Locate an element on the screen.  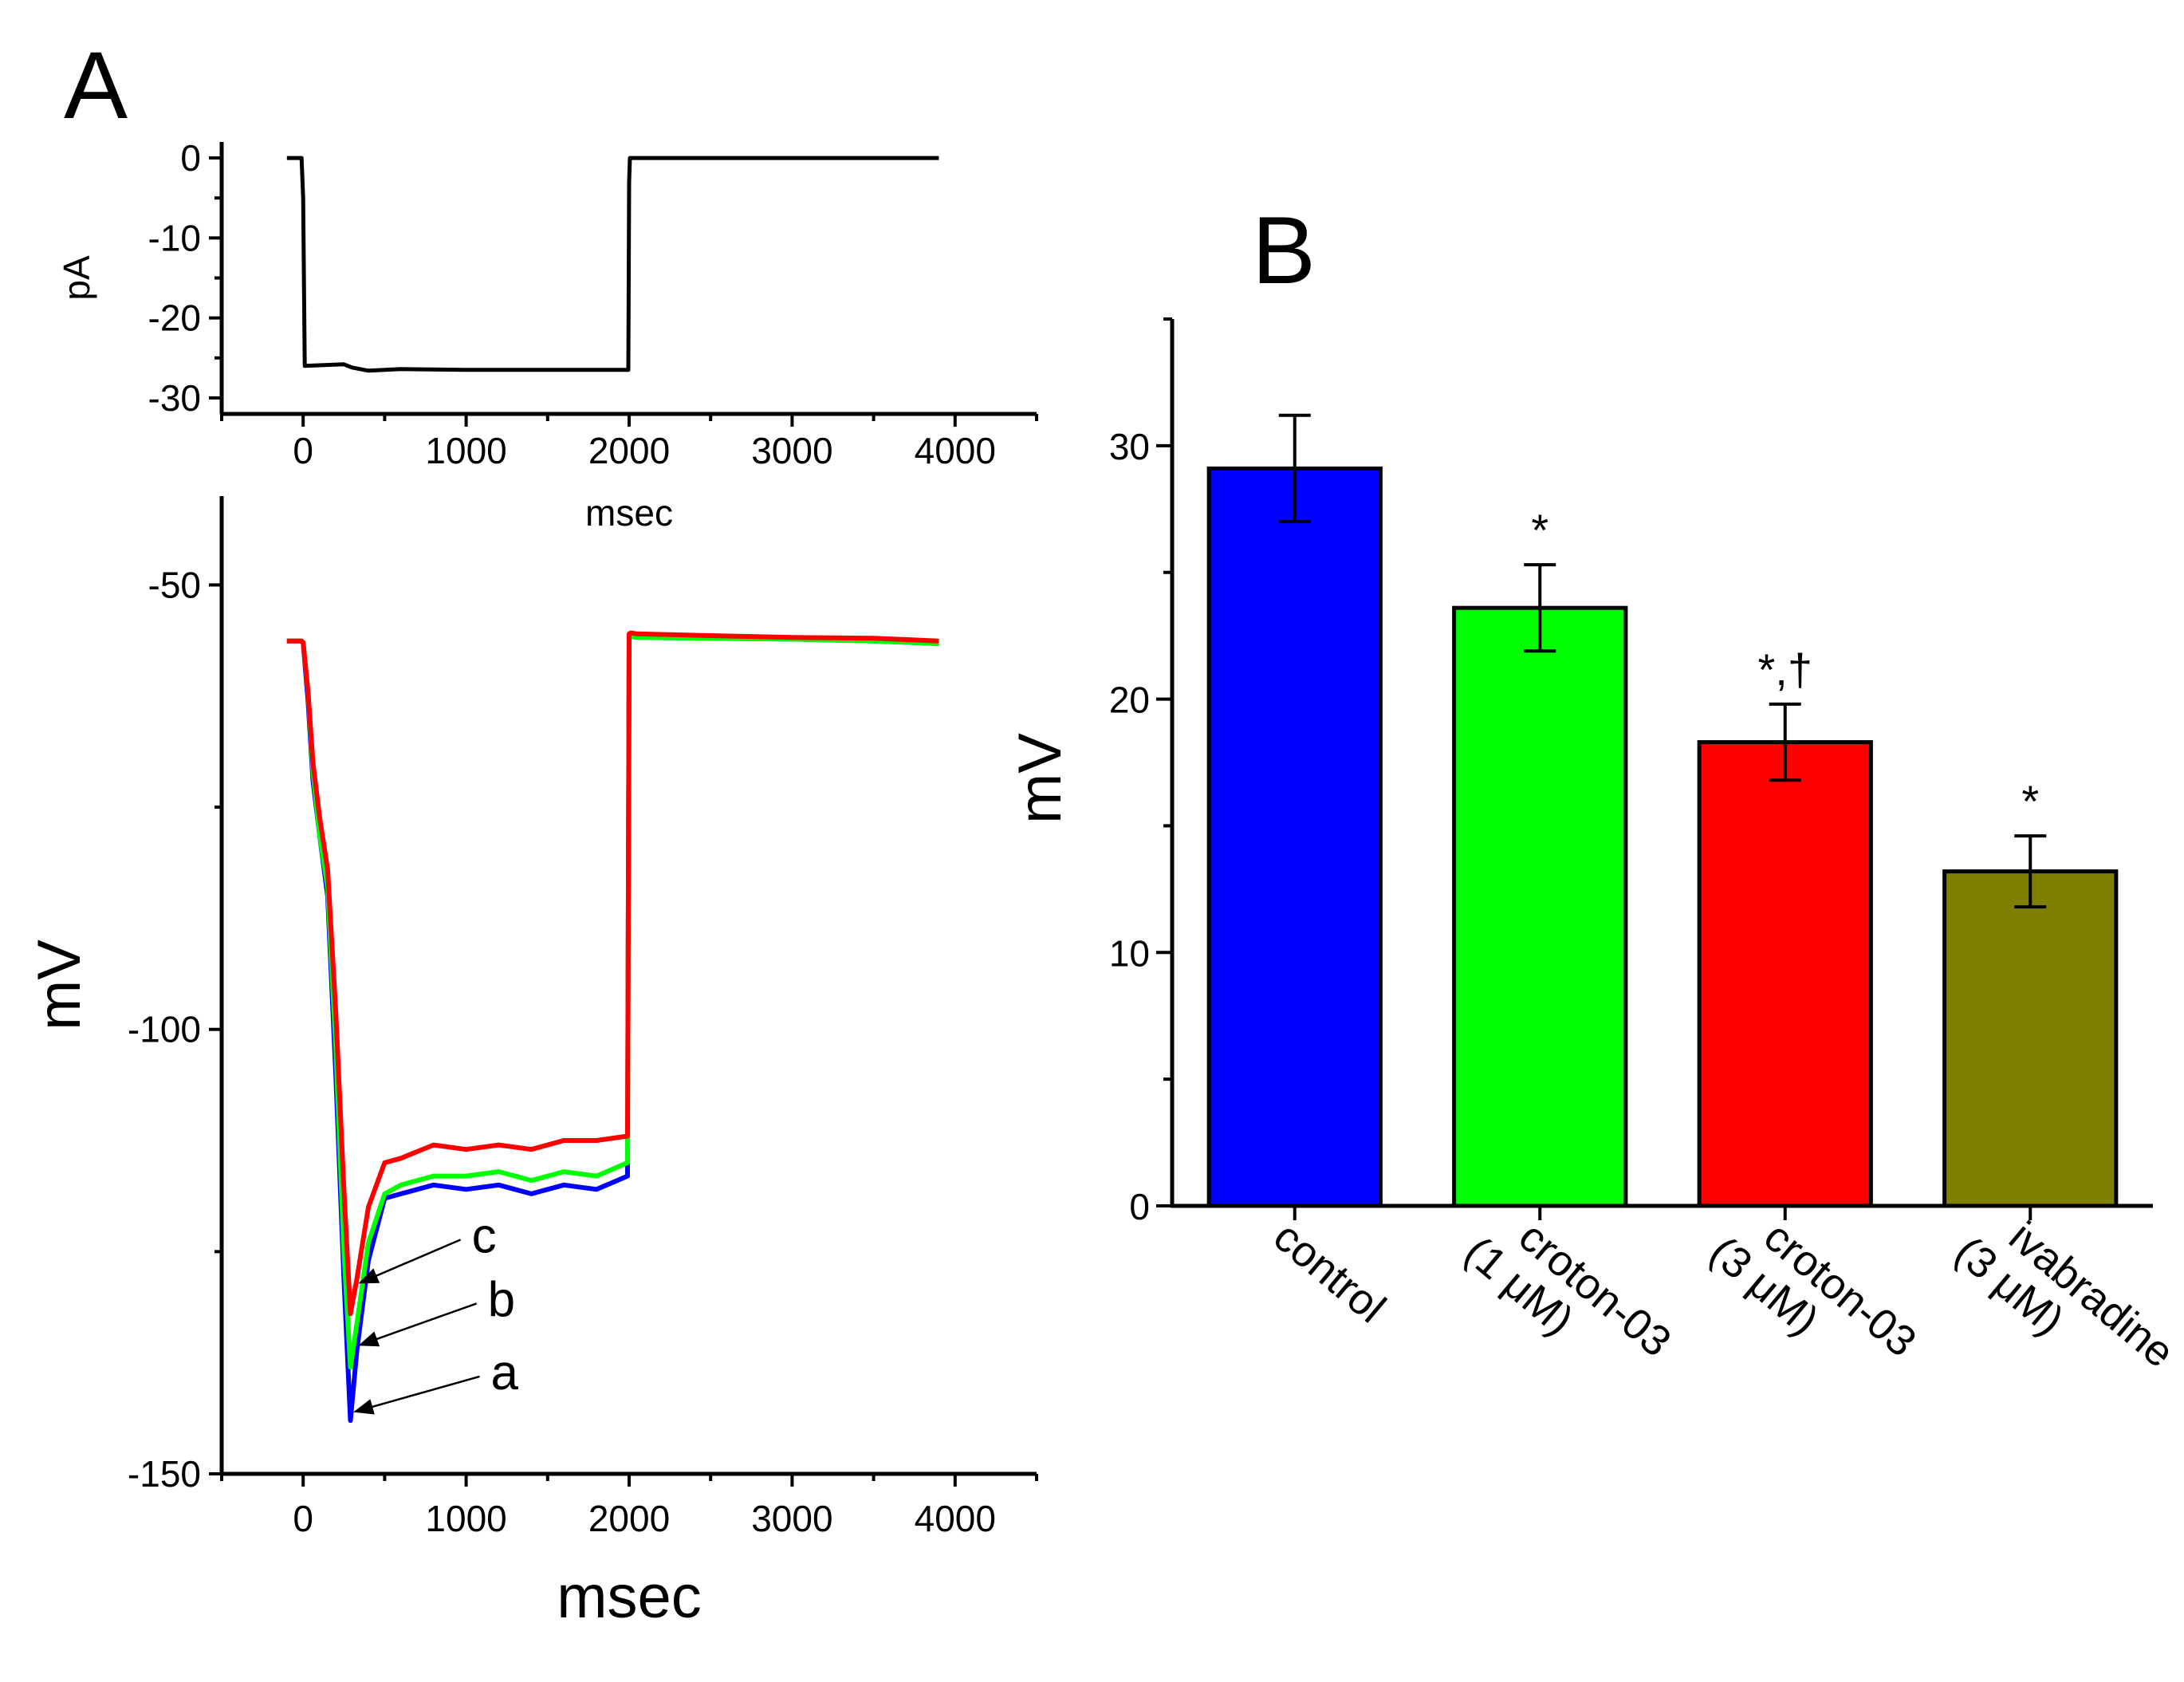
panel-label-a: A is located at coordinates (96, 85).